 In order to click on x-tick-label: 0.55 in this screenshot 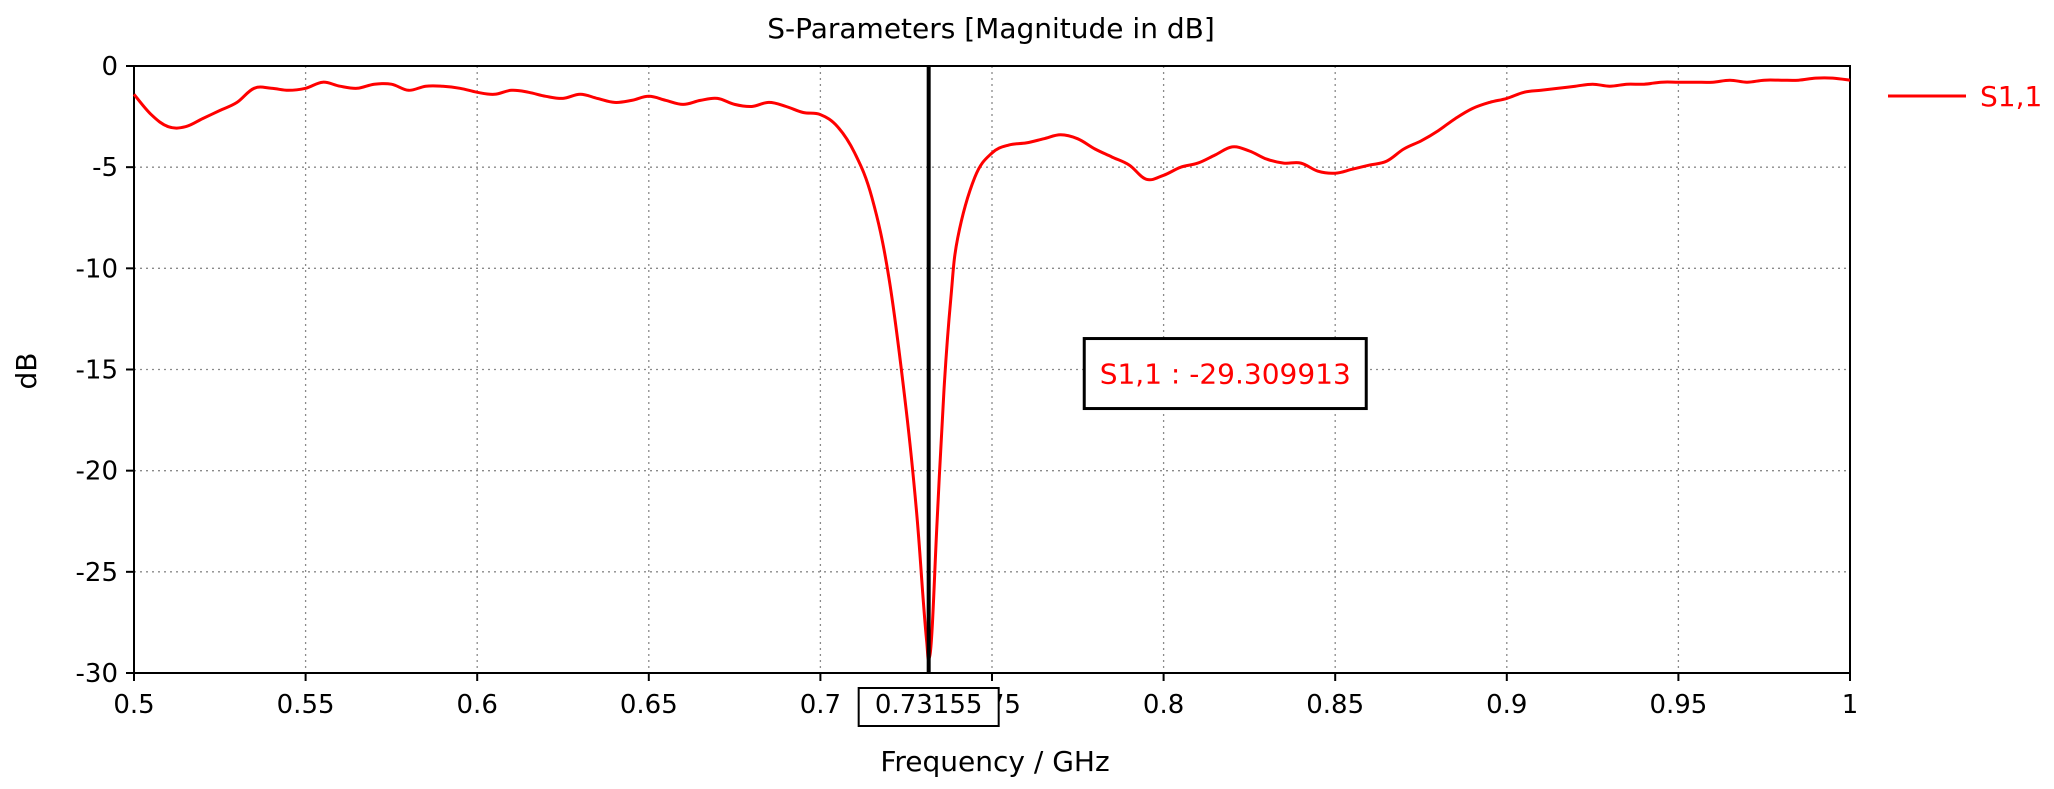, I will do `click(306, 705)`.